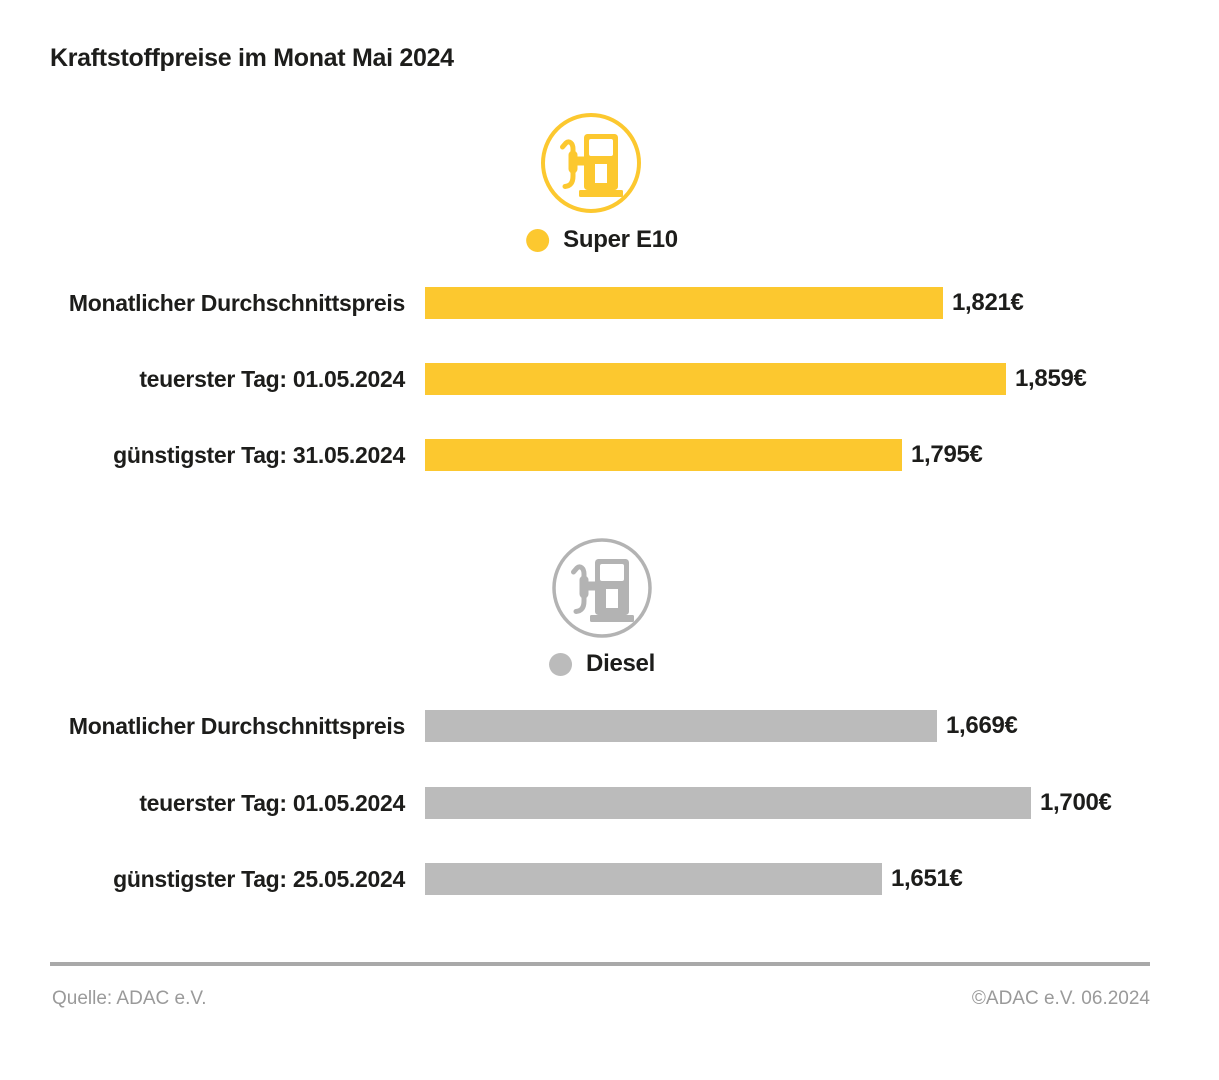 This screenshot has width=1219, height=1080. Describe the element at coordinates (663, 455) in the screenshot. I see `bar-super-cheapest` at that location.